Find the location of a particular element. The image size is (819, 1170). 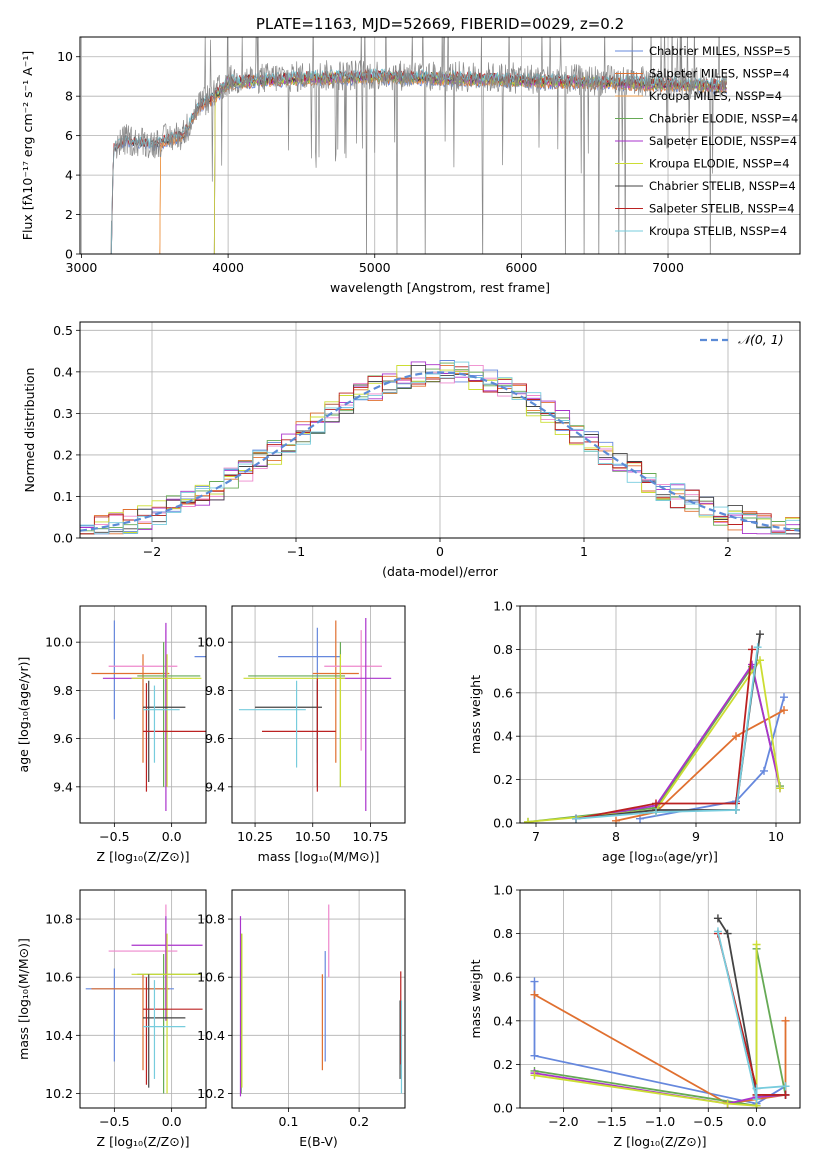

legend-label: Salpeter MILES, NSSP=4 is located at coordinates (719, 74).